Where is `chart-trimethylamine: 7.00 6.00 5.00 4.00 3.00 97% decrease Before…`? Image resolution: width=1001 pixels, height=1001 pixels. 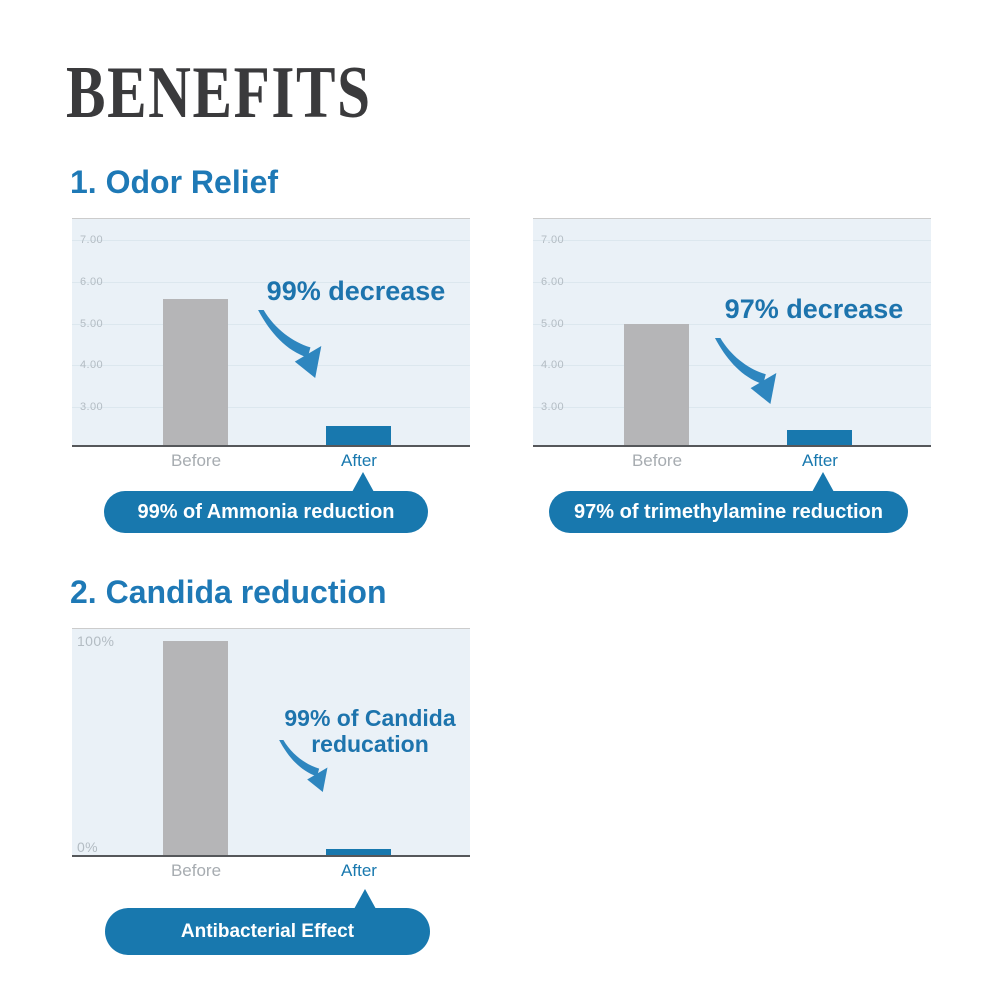
chart-trimethylamine: 7.00 6.00 5.00 4.00 3.00 97% decrease Before… is located at coordinates (732, 344).